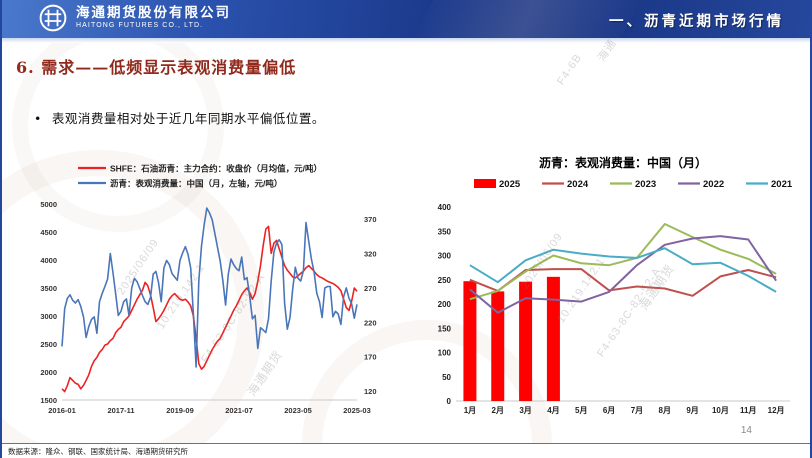 This screenshot has height=458, width=812. What do you see at coordinates (553, 410) in the screenshot?
I see `x-tick: 4月` at bounding box center [553, 410].